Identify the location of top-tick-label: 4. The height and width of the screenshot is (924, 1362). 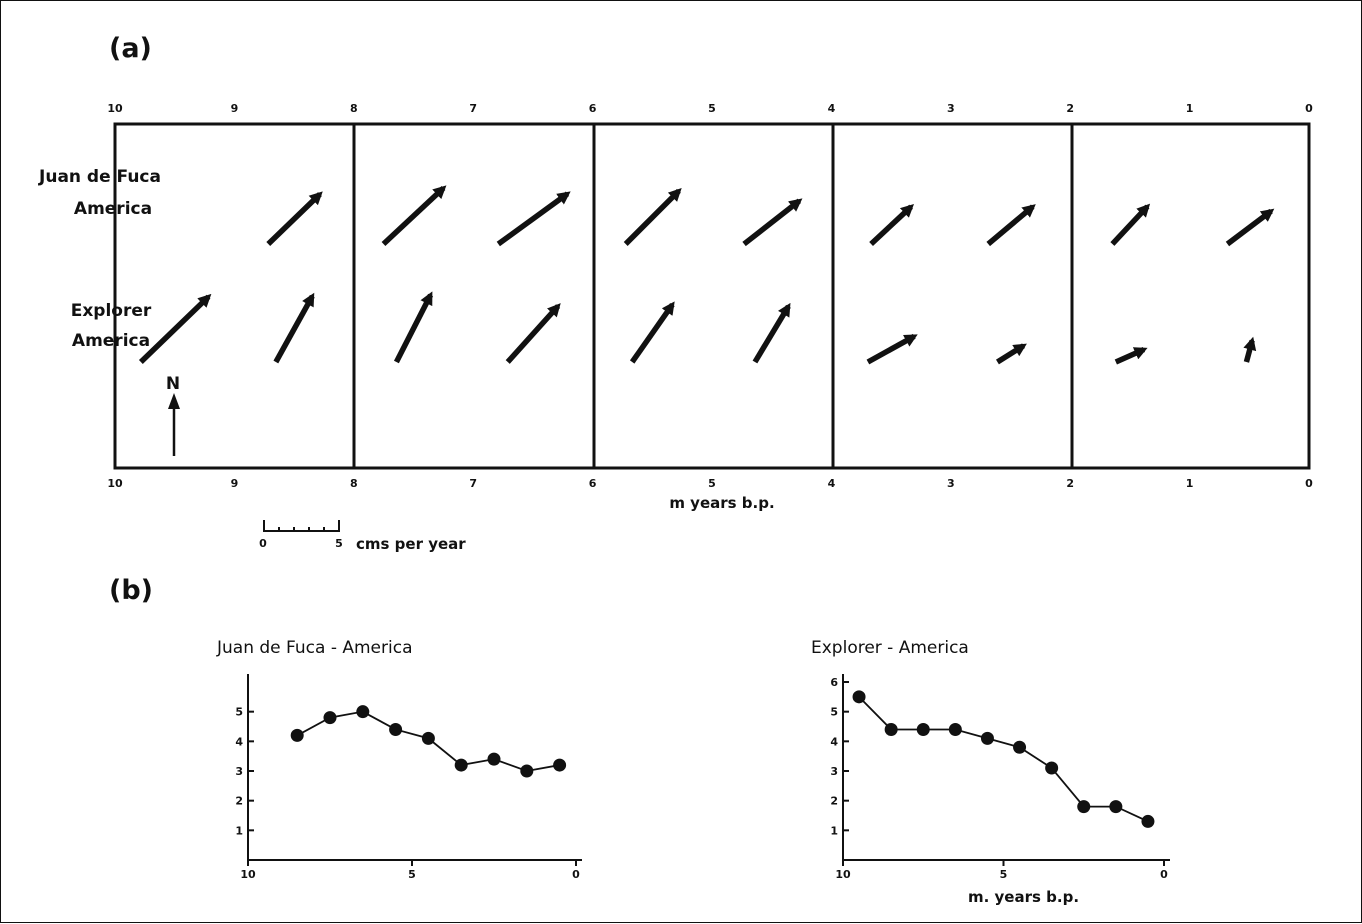
(832, 108).